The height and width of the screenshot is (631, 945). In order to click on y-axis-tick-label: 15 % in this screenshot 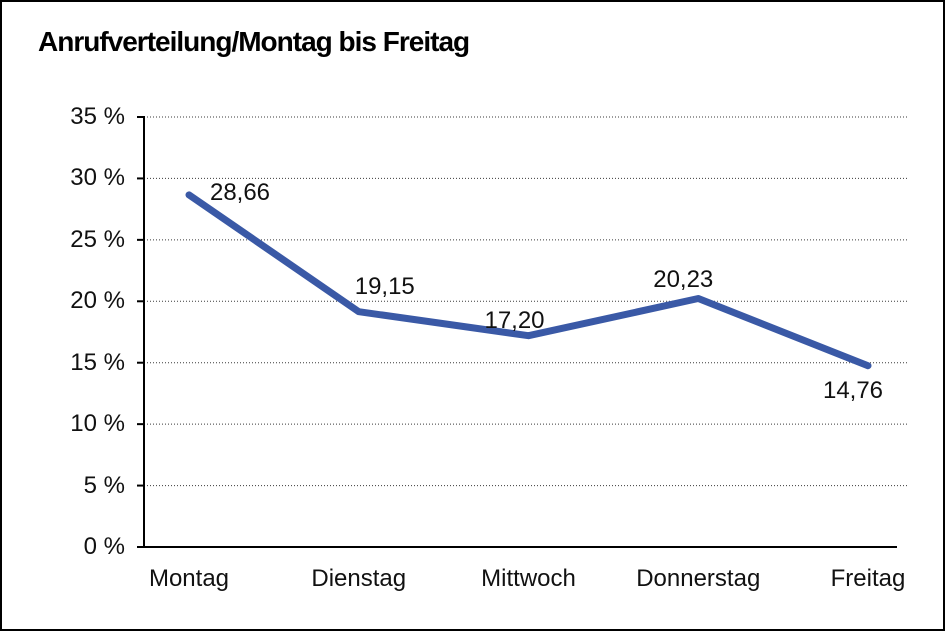, I will do `click(97, 362)`.